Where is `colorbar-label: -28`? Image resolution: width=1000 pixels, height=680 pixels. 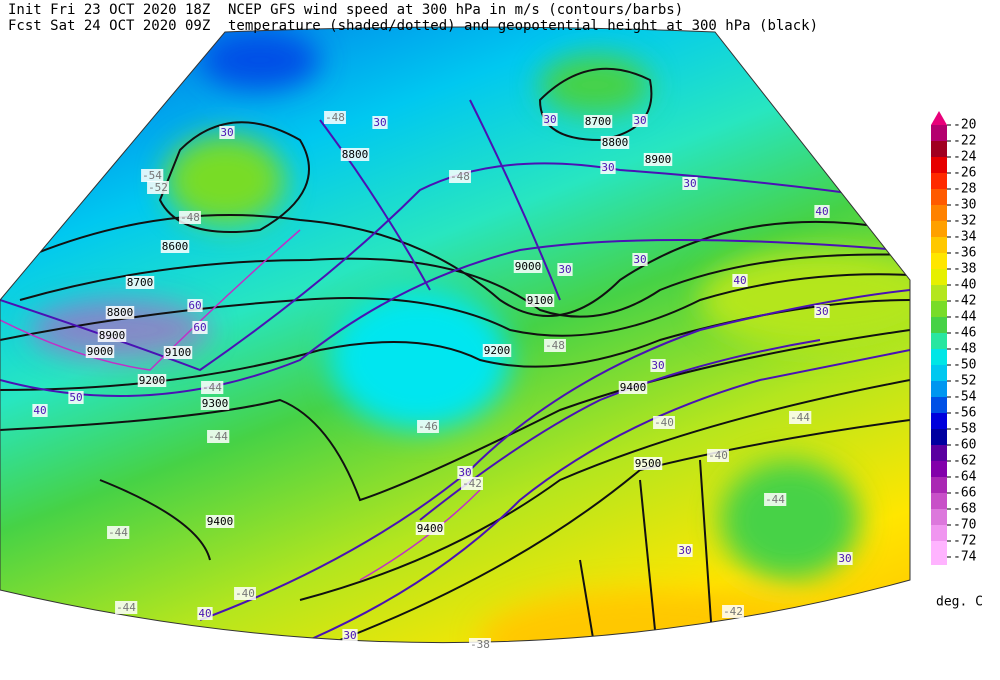
colorbar-label: -28 is located at coordinates (964, 189).